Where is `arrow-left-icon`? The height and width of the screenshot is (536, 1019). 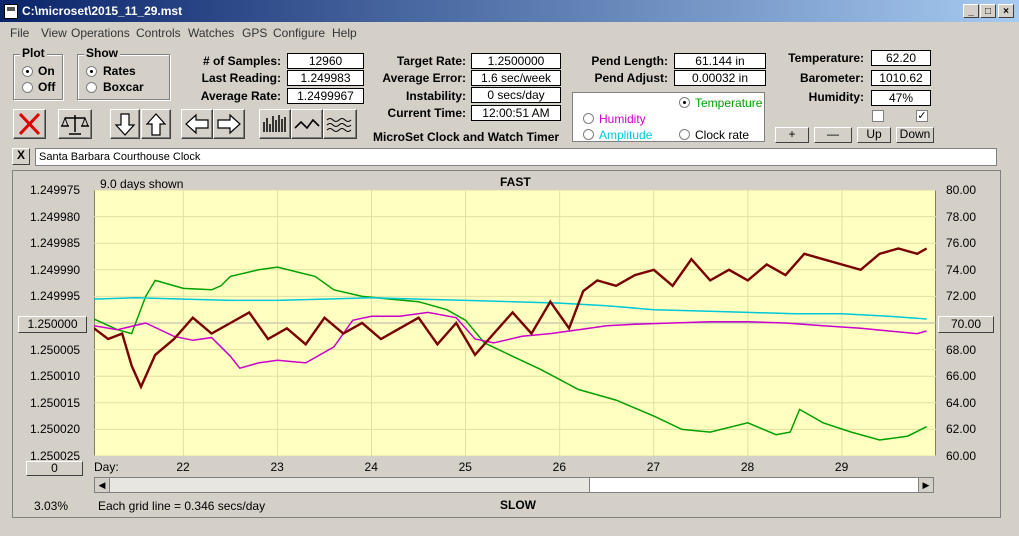
arrow-left-icon is located at coordinates (197, 124).